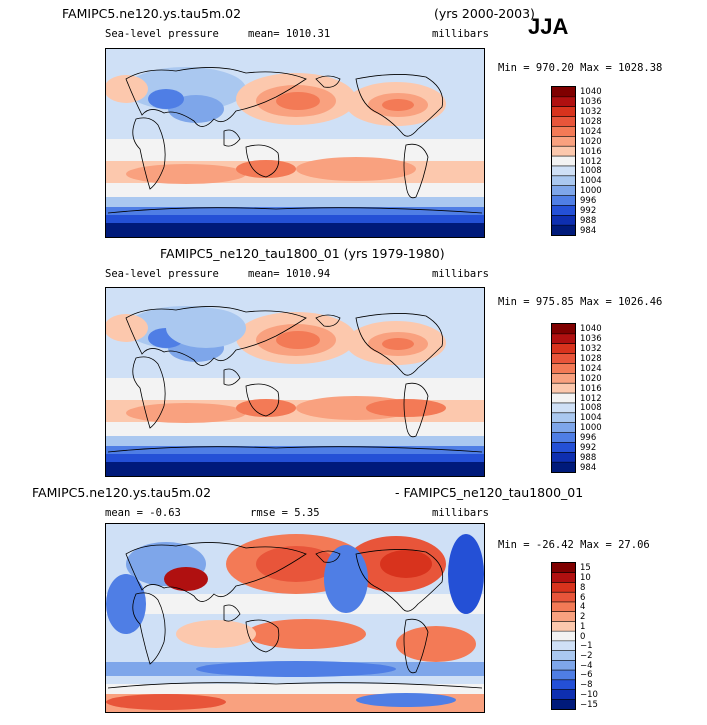 Image resolution: width=707 pixels, height=725 pixels. Describe the element at coordinates (460, 513) in the screenshot. I see `panel3-units: millibars` at that location.